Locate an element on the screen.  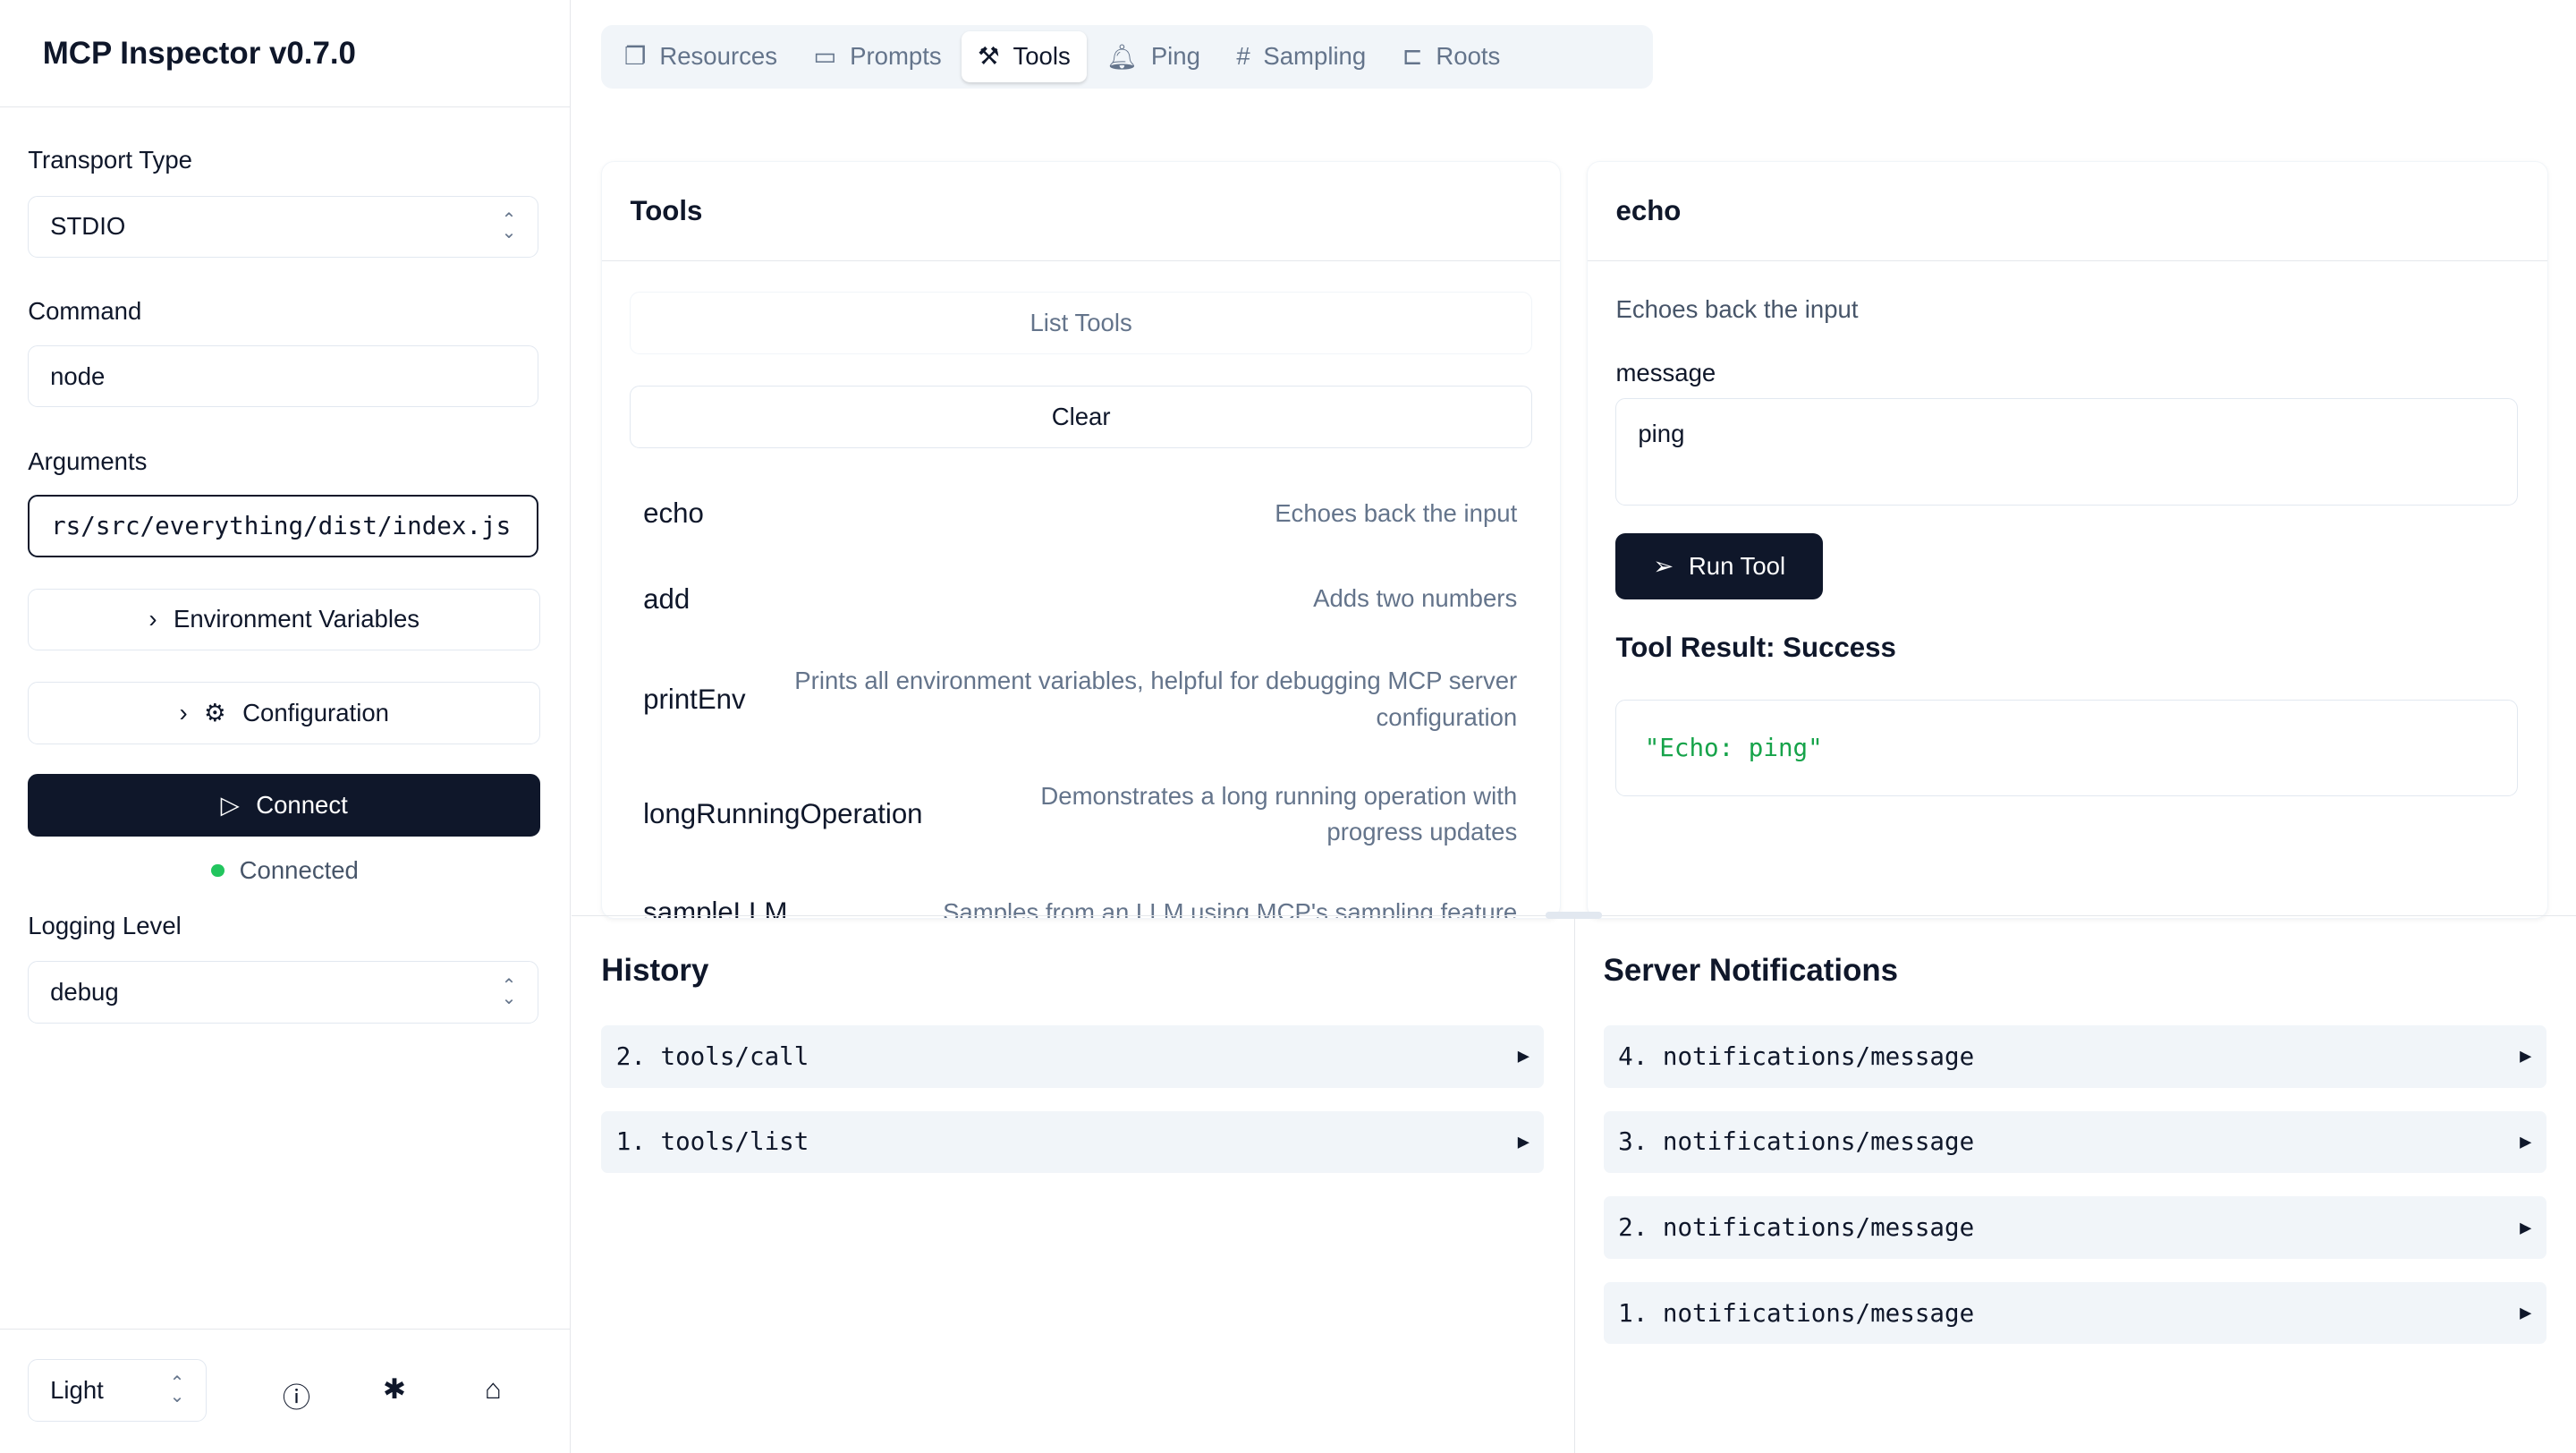
transport-value: STDIO is located at coordinates (88, 226).